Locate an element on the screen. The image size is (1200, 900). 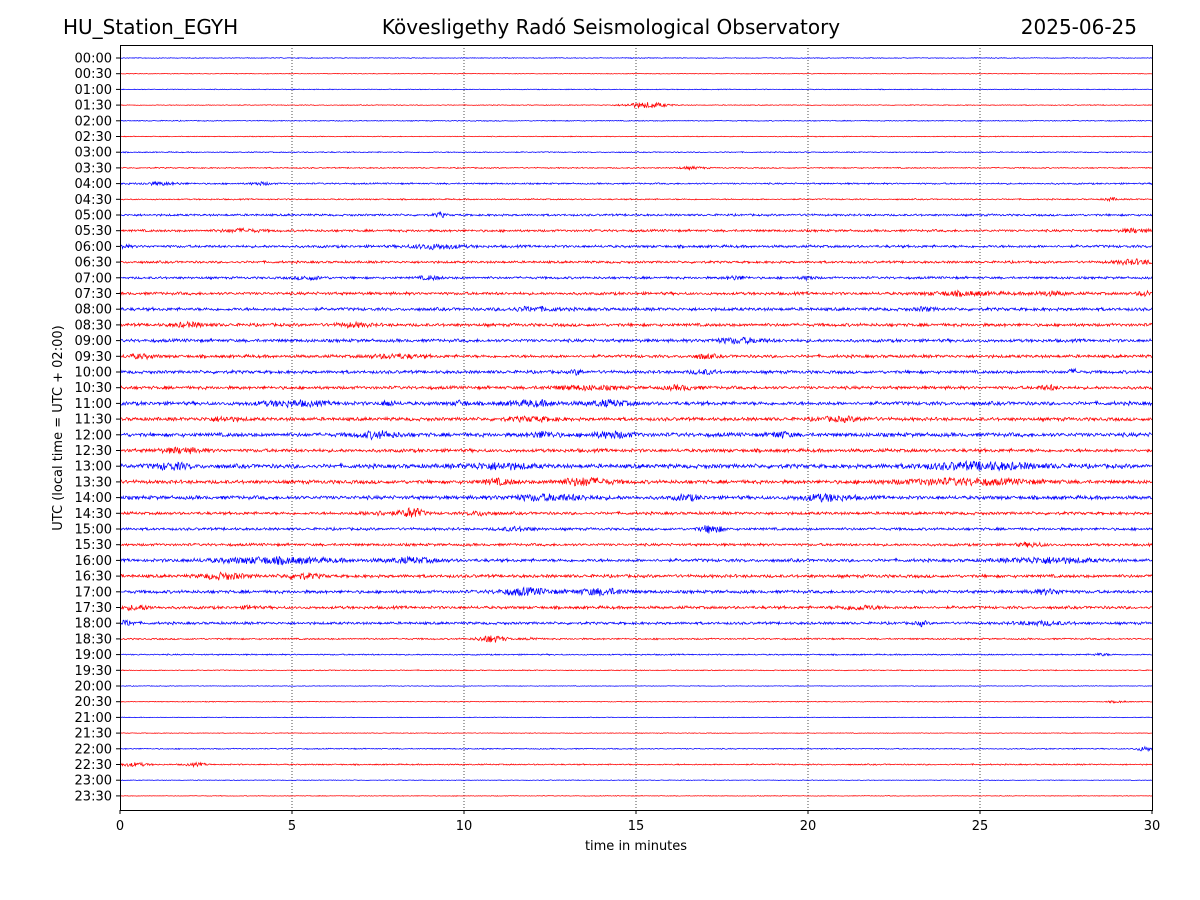
y-tick-label-30: 15:00 is located at coordinates (93, 530).